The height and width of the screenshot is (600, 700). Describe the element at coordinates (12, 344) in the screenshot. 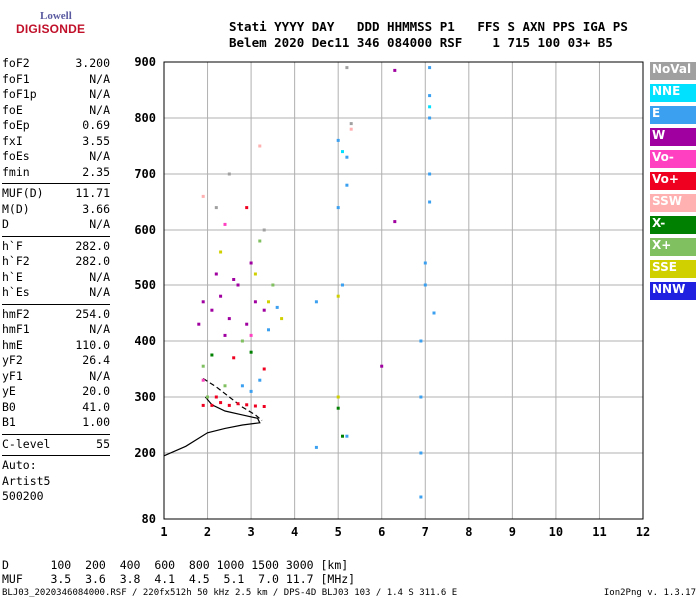

I see `param-name: hmE` at that location.